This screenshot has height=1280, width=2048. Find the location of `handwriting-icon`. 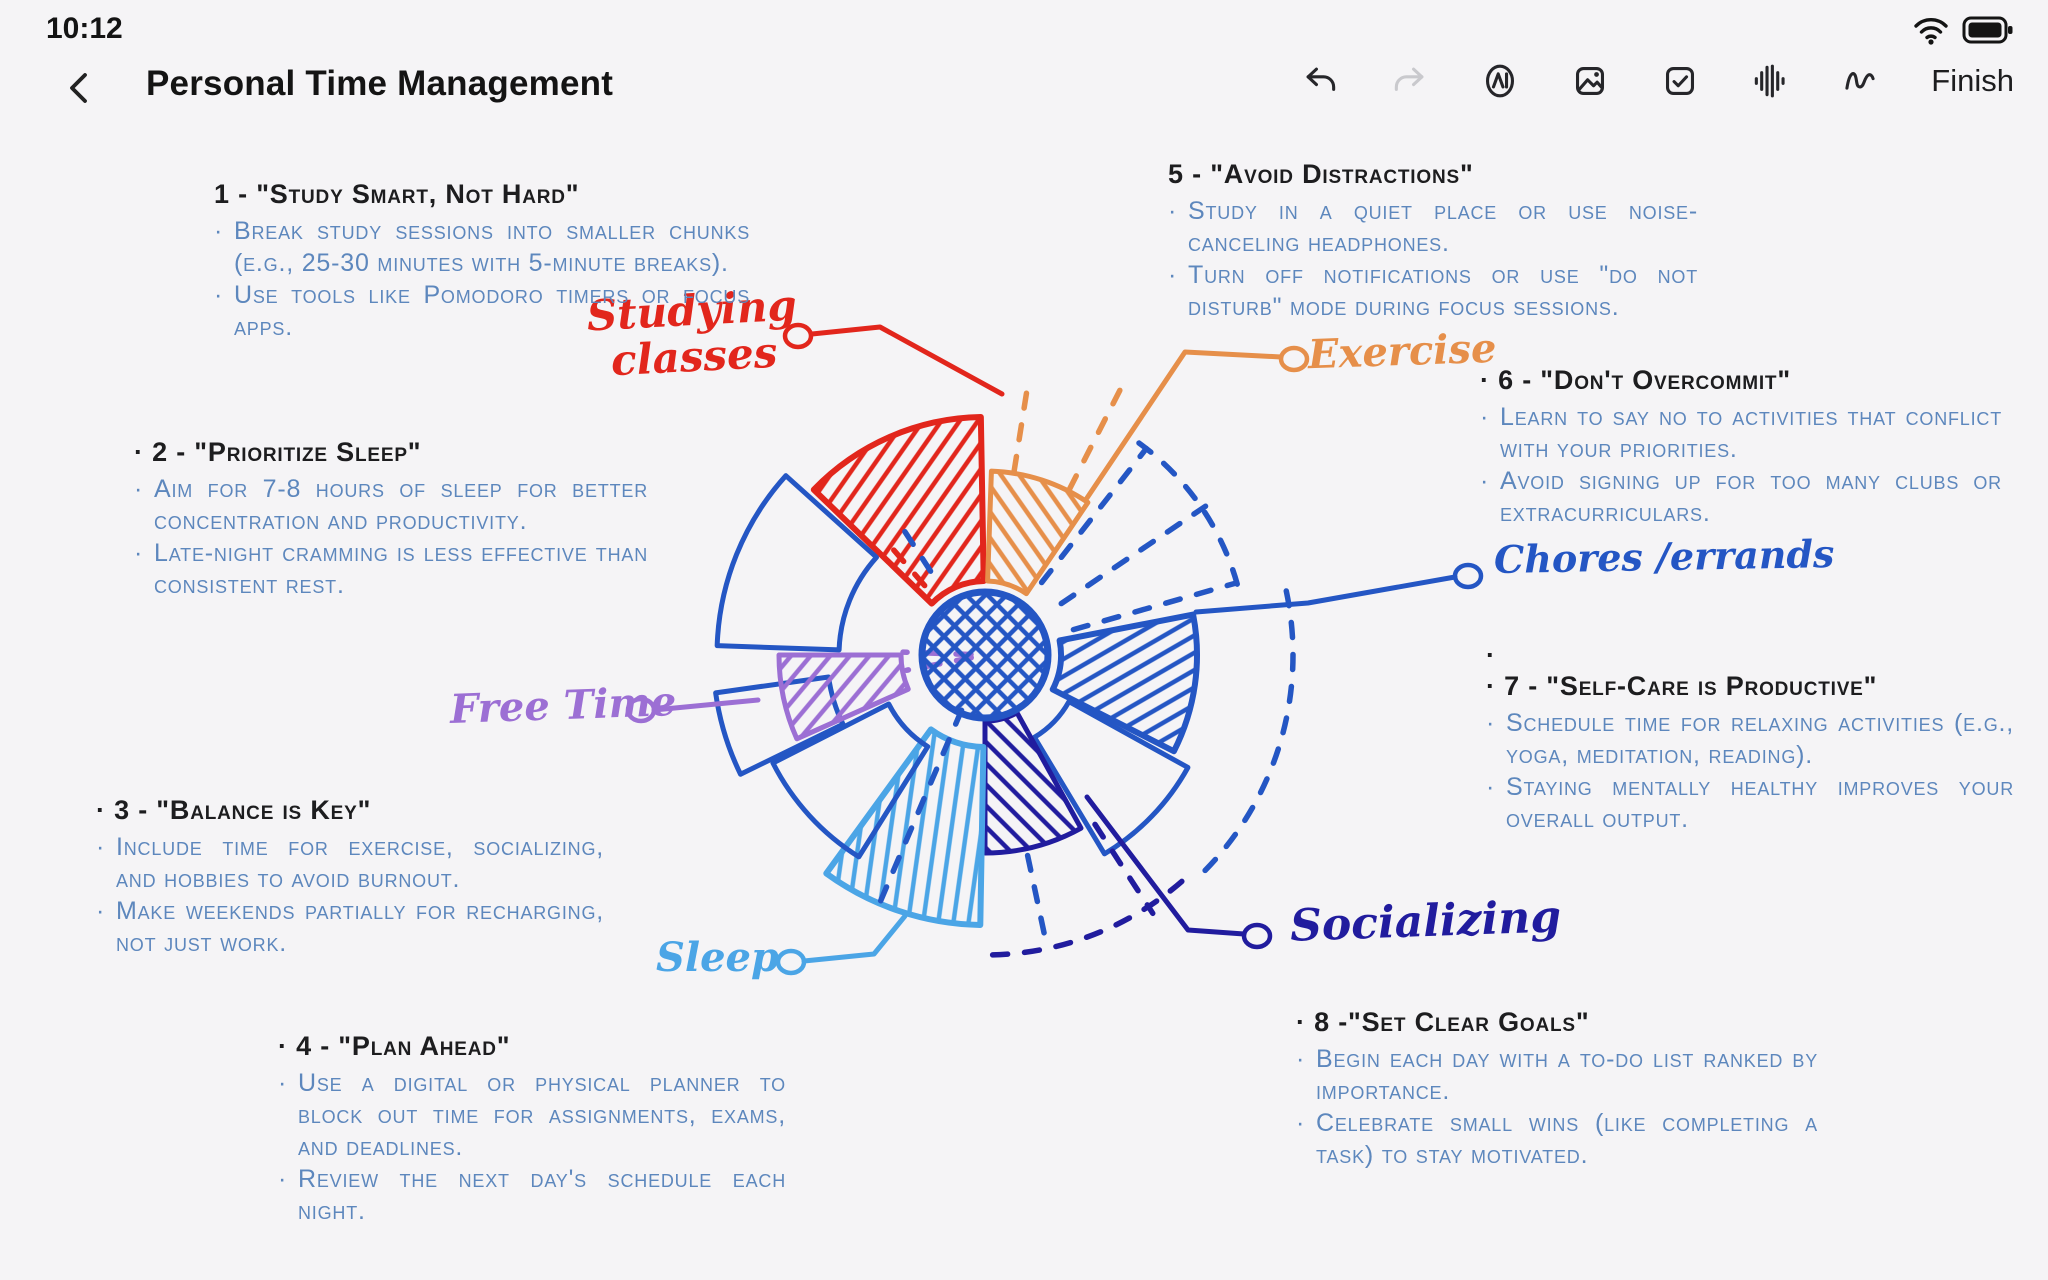

handwriting-icon is located at coordinates (1860, 81).